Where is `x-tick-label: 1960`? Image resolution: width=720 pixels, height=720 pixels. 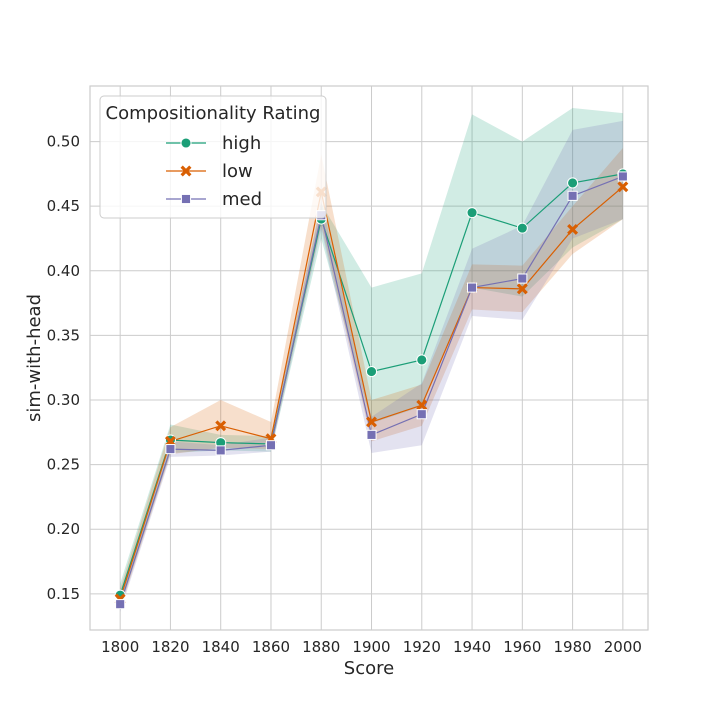 x-tick-label: 1960 is located at coordinates (522, 647).